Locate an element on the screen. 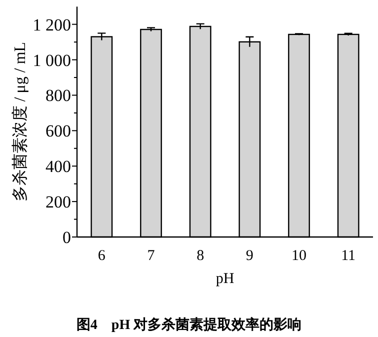 Image resolution: width=378 pixels, height=337 pixels. x-tick-label: 10 is located at coordinates (299, 256).